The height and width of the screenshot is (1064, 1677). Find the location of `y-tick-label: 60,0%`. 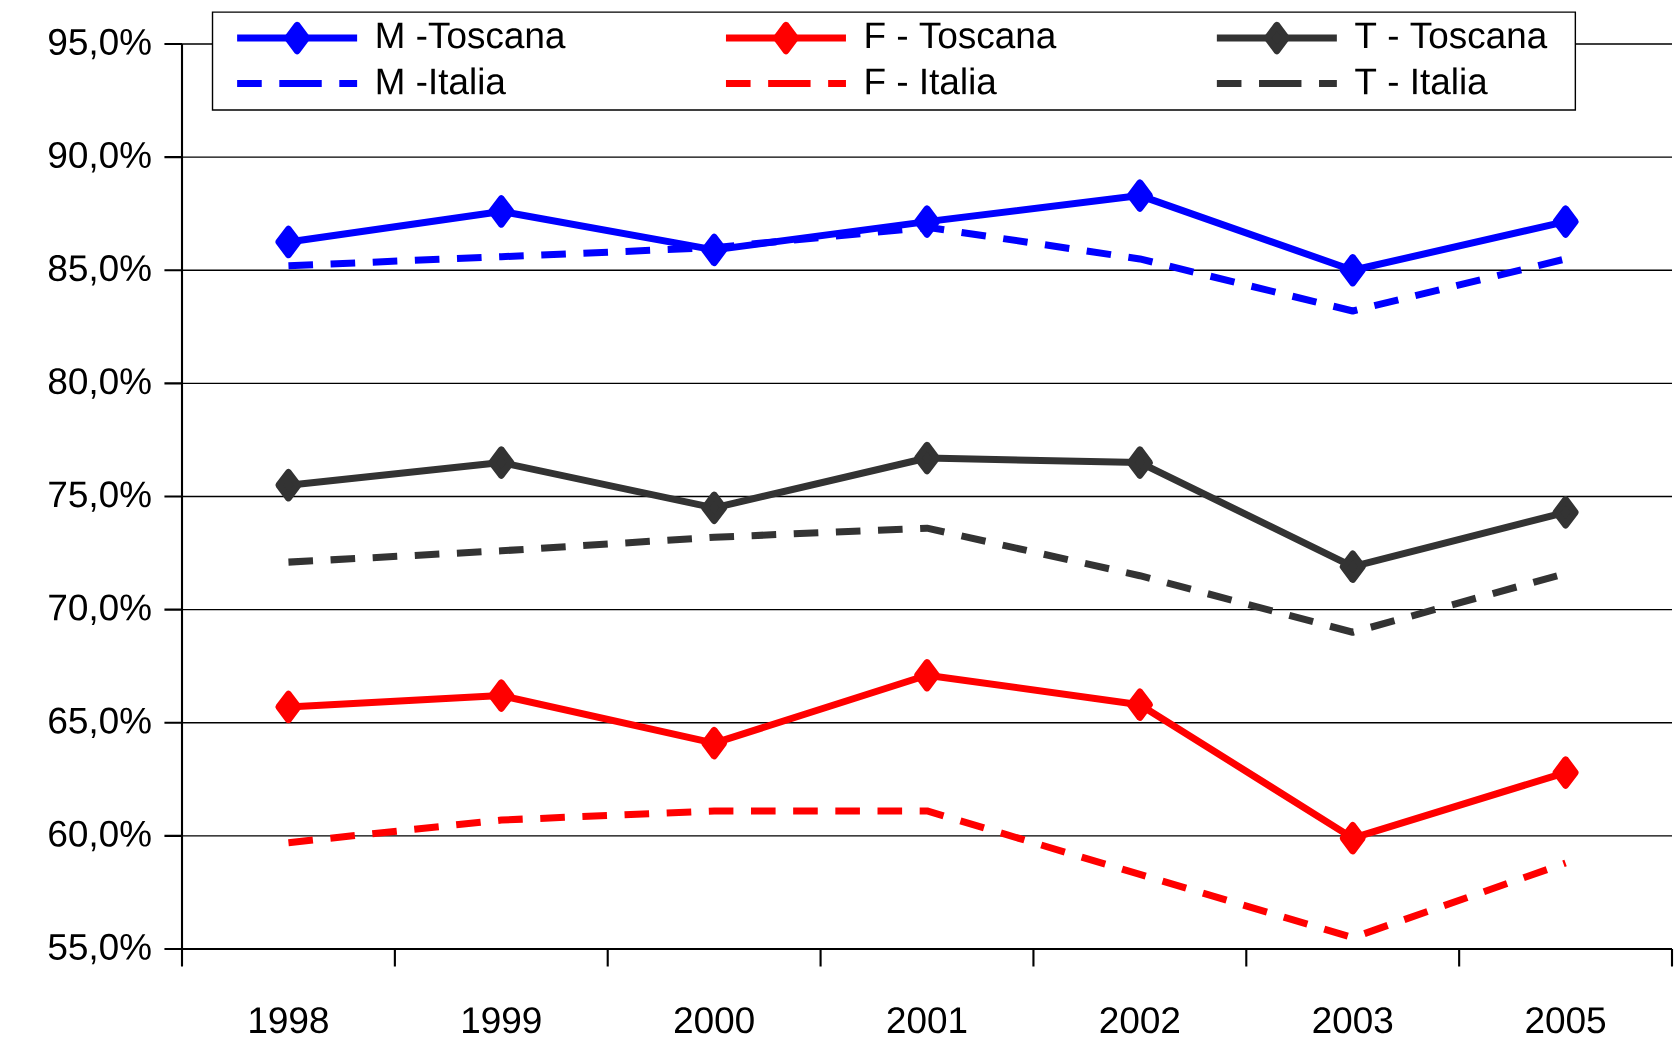

y-tick-label: 60,0% is located at coordinates (100, 836).